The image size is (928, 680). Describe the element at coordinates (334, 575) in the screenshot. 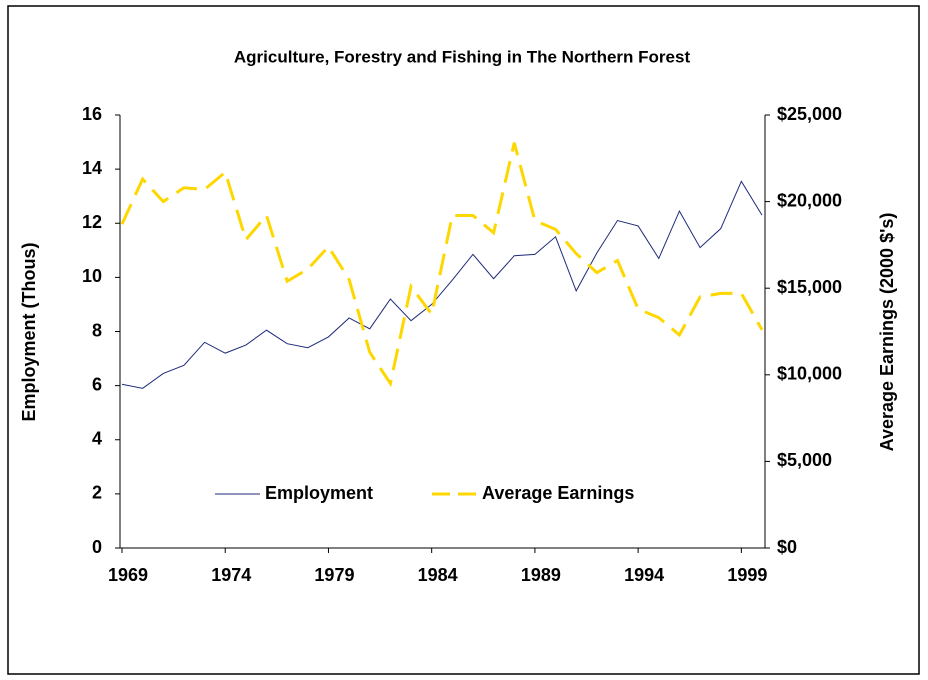

I see `x-tick-label: 1979` at that location.